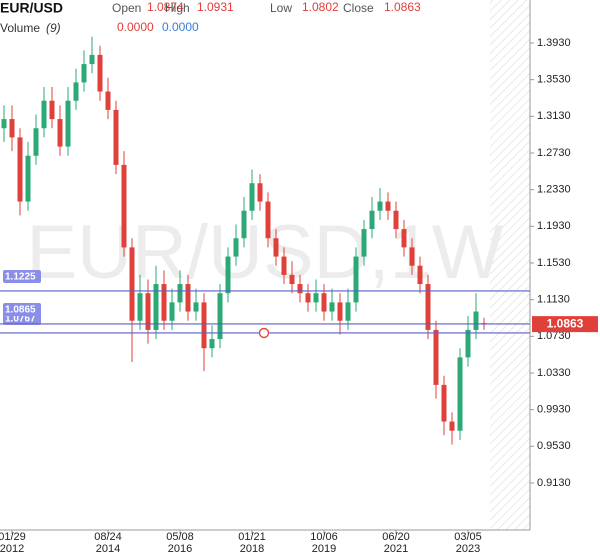 The height and width of the screenshot is (558, 600). Describe the element at coordinates (320, 7) in the screenshot. I see `low-value: 1.0802` at that location.